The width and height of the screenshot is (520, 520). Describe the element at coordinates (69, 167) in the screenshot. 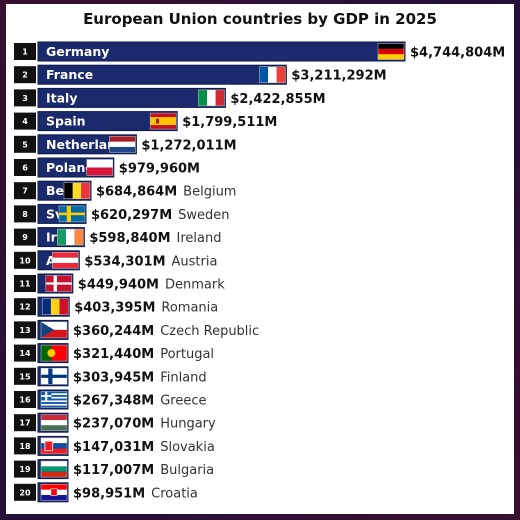

I see `bar-label: Polanc` at that location.